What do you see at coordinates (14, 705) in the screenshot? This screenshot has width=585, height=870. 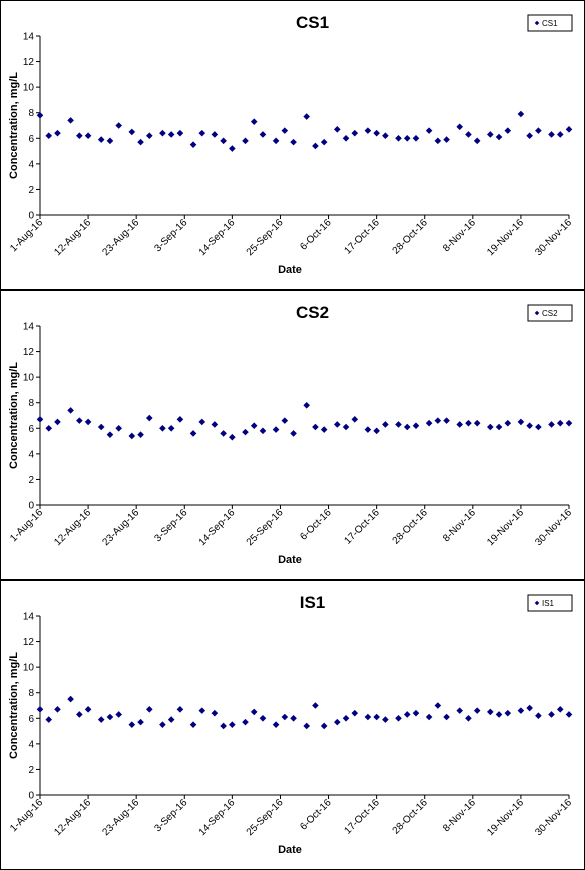 I see `y-axis-label: Concentration, mg/L` at bounding box center [14, 705].